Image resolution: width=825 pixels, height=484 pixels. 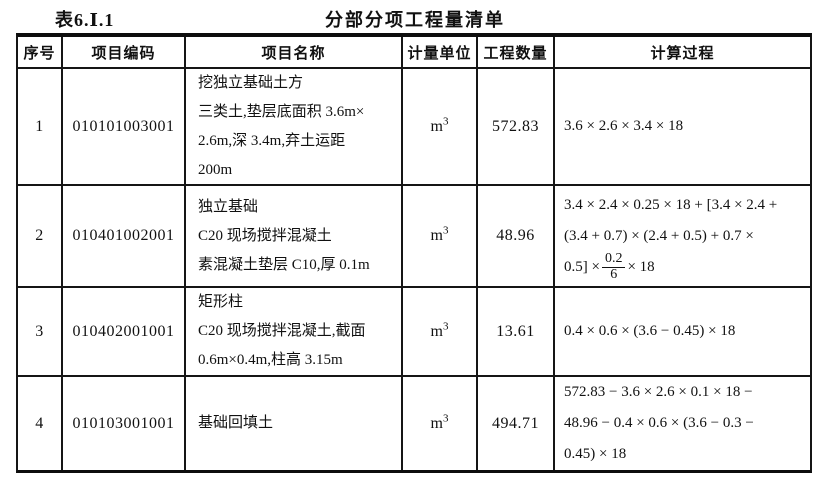 What do you see at coordinates (40, 331) in the screenshot?
I see `cell-serial: 3` at bounding box center [40, 331].